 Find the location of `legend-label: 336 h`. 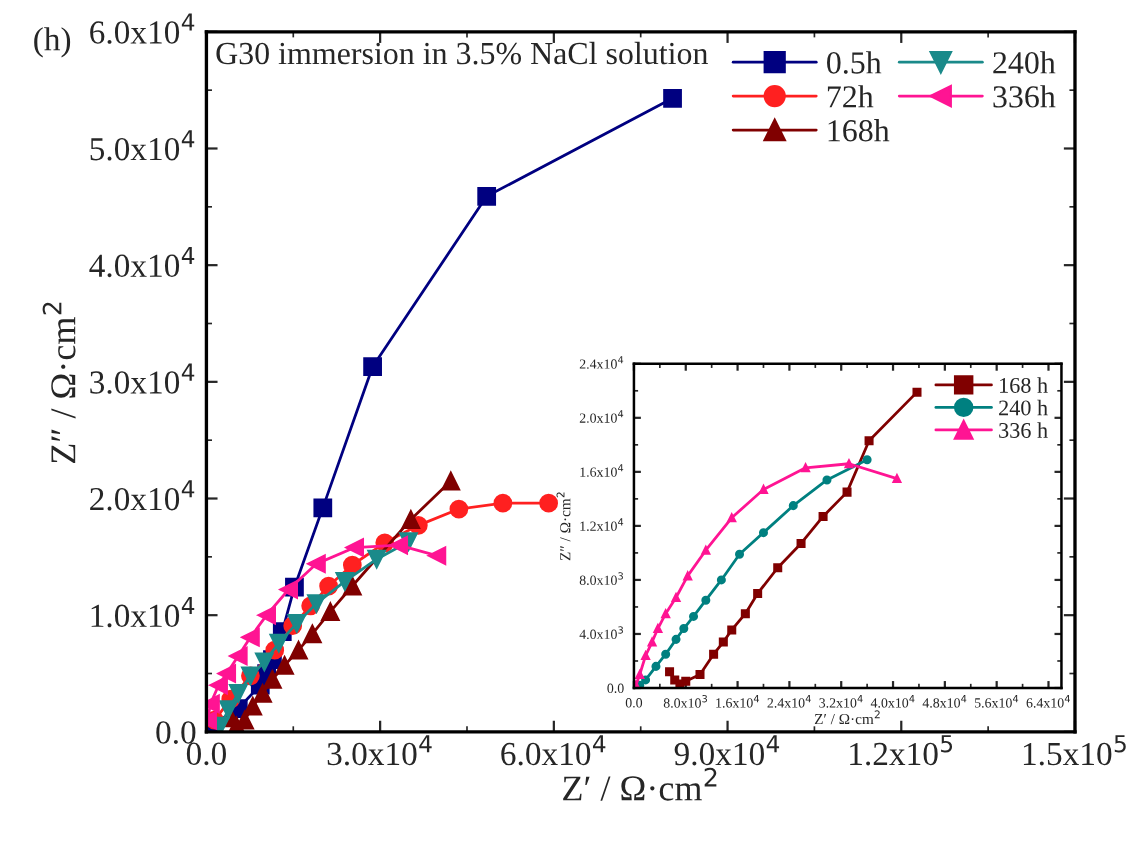

legend-label: 336 h is located at coordinates (1023, 430).